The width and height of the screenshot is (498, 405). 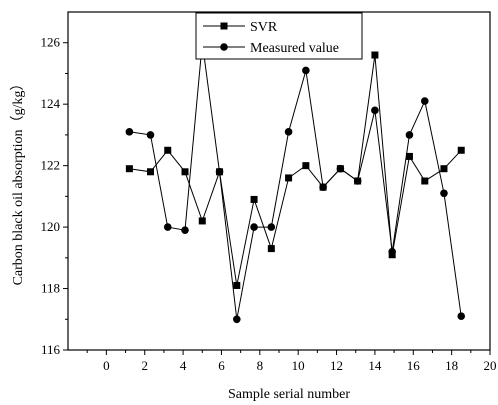 I want to click on legend: SVR Measured value, so click(x=279, y=36).